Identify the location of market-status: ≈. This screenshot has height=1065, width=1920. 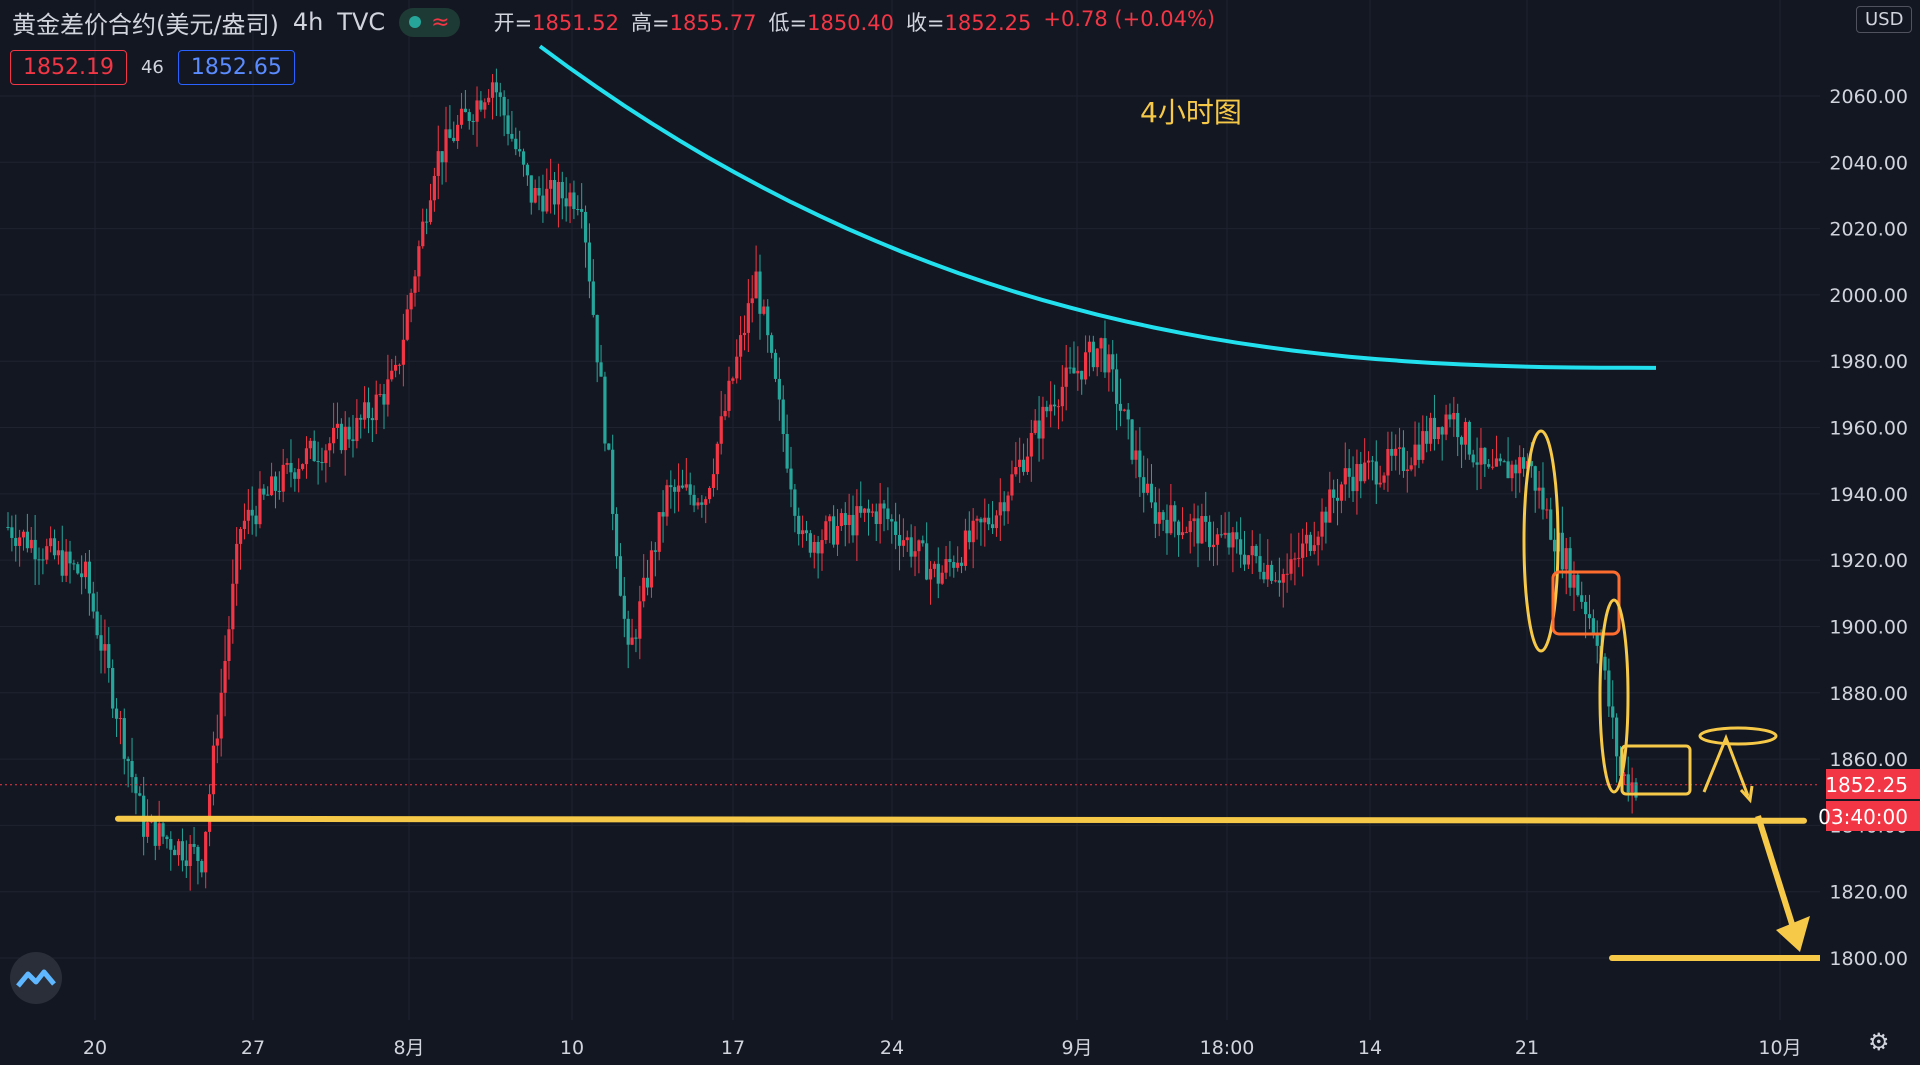
(429, 22).